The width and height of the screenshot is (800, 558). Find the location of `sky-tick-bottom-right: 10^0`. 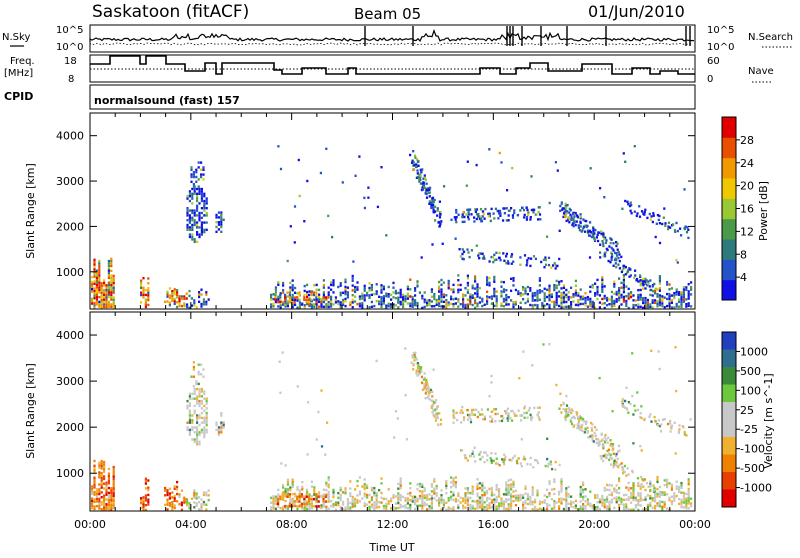

sky-tick-bottom-right: 10^0 is located at coordinates (720, 47).